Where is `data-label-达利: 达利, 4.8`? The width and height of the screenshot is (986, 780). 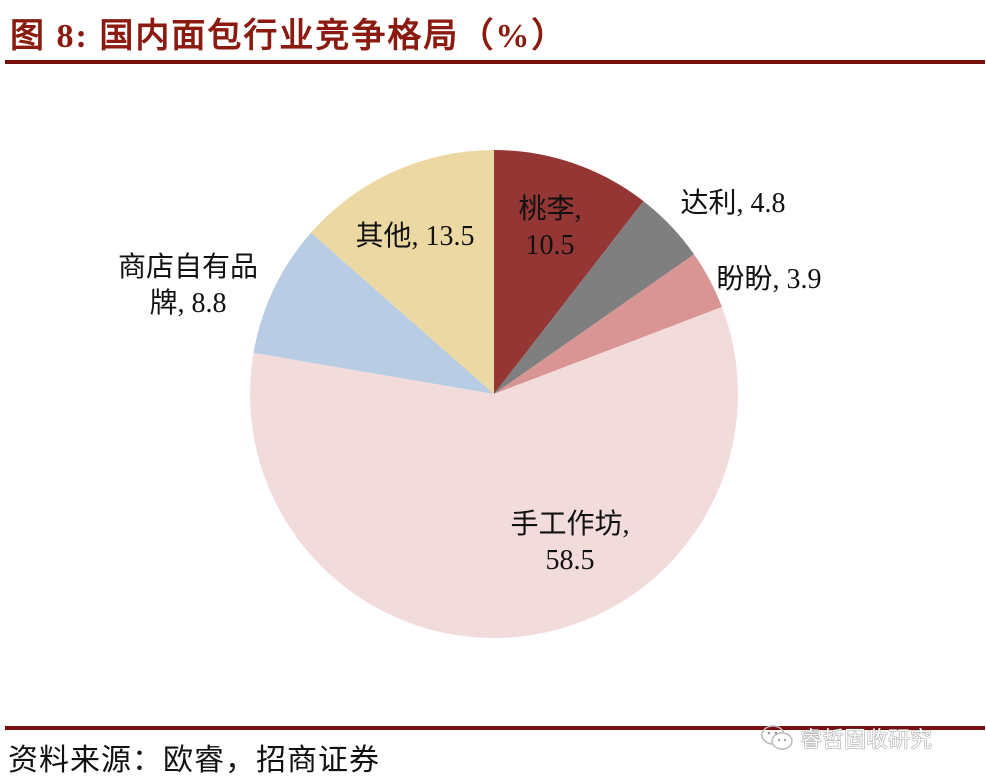 data-label-达利: 达利, 4.8 is located at coordinates (732, 203).